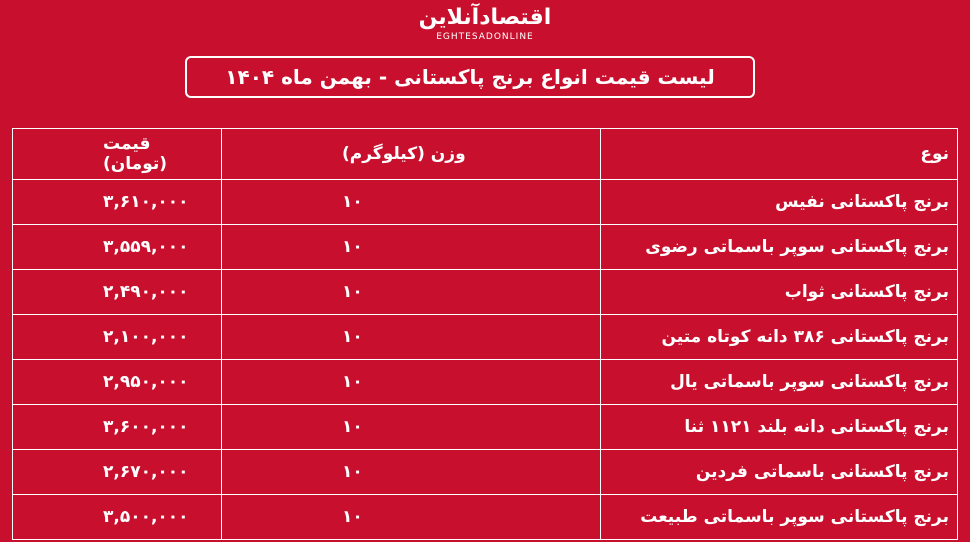  I want to click on table-cell: برنج پاکستانی باسماتی فردین, so click(779, 472).